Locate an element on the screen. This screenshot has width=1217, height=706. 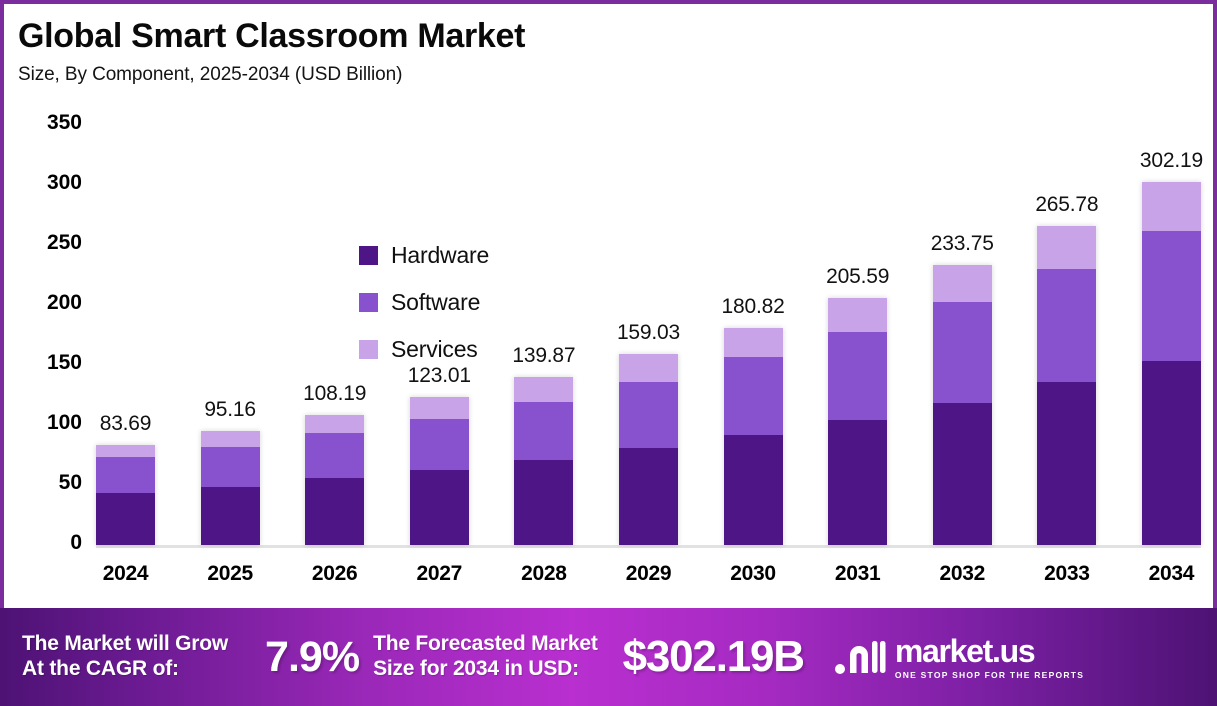
y-axis-tick: 150 is located at coordinates (64, 362).